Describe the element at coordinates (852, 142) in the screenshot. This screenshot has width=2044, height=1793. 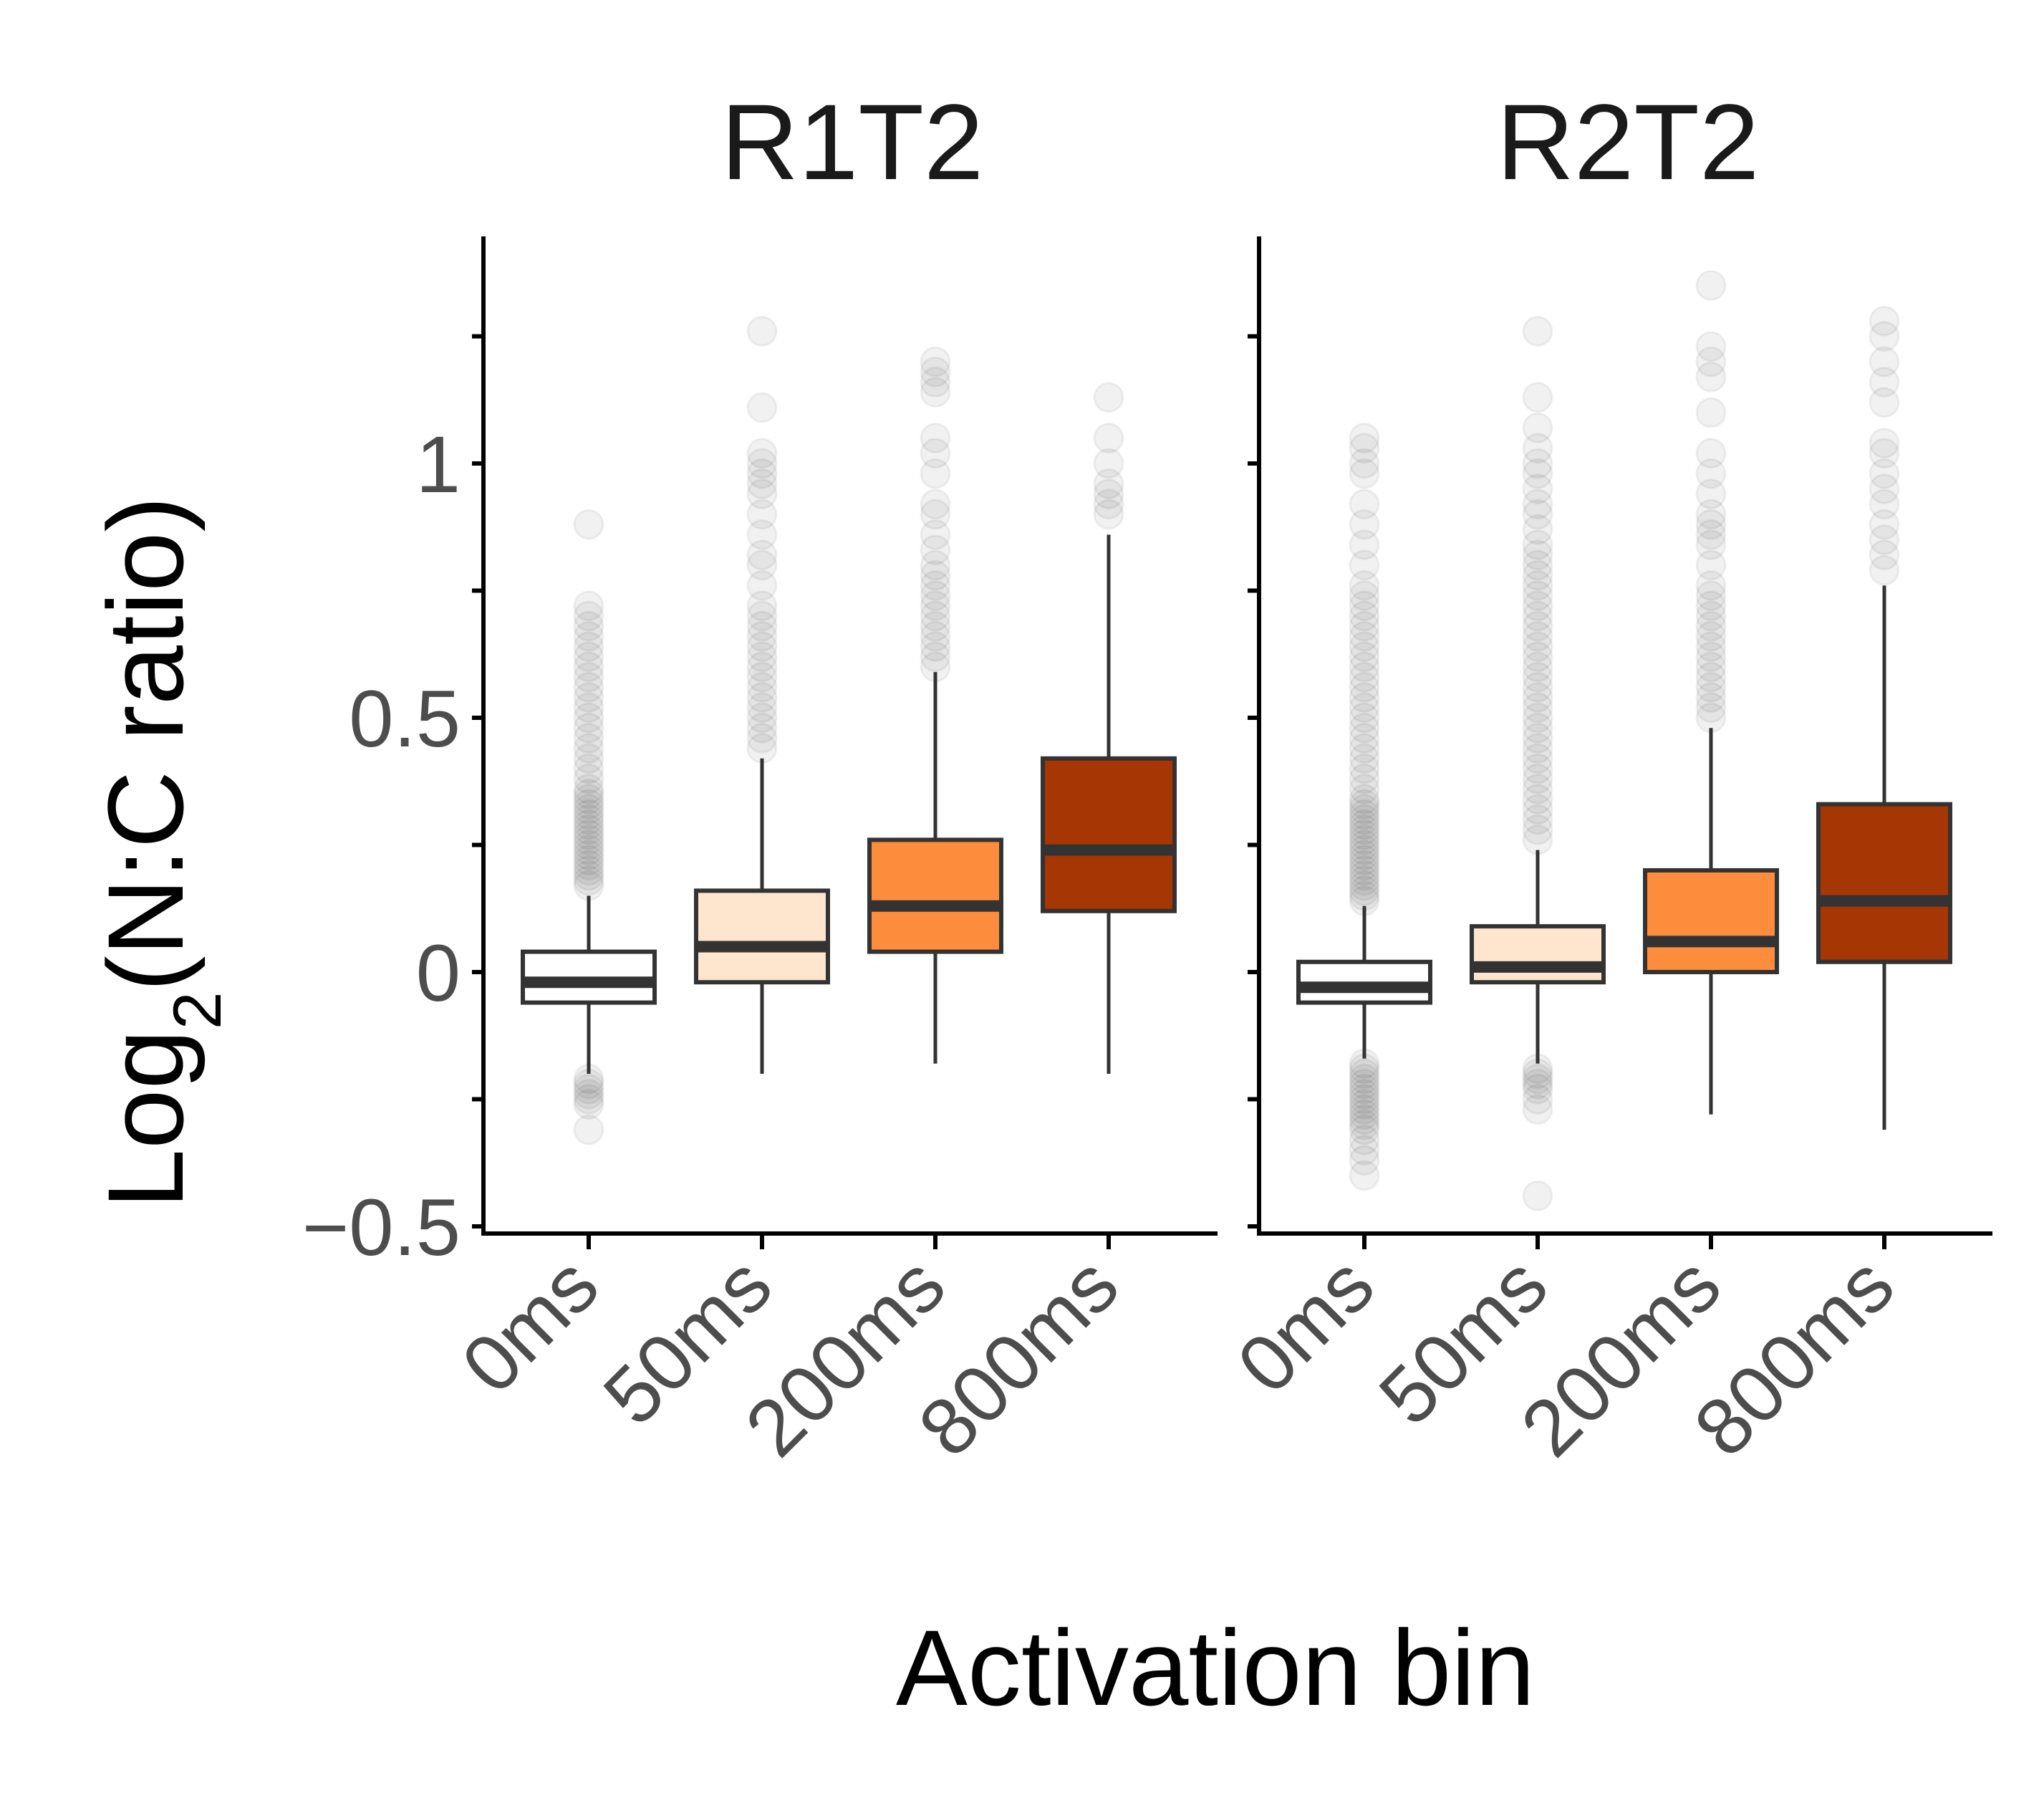
I see `panel-title: R1T2` at that location.